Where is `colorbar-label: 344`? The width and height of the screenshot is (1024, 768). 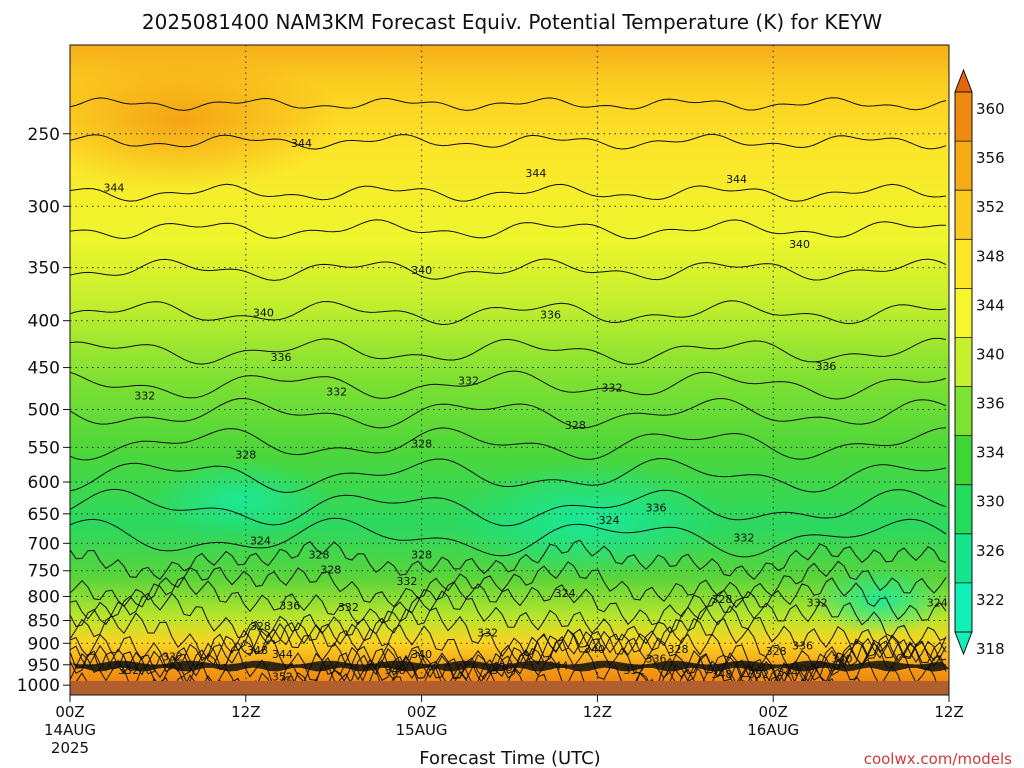
colorbar-label: 344 is located at coordinates (990, 305).